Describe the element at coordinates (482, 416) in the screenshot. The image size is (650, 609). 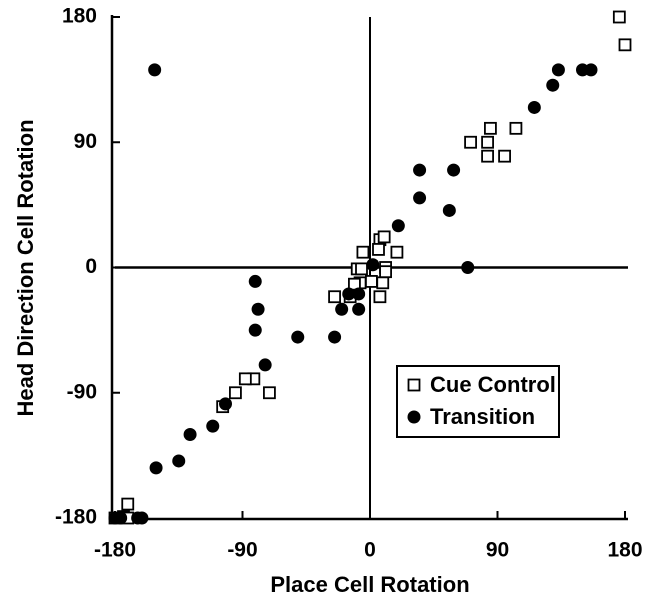
I see `legend-label: Transition` at that location.